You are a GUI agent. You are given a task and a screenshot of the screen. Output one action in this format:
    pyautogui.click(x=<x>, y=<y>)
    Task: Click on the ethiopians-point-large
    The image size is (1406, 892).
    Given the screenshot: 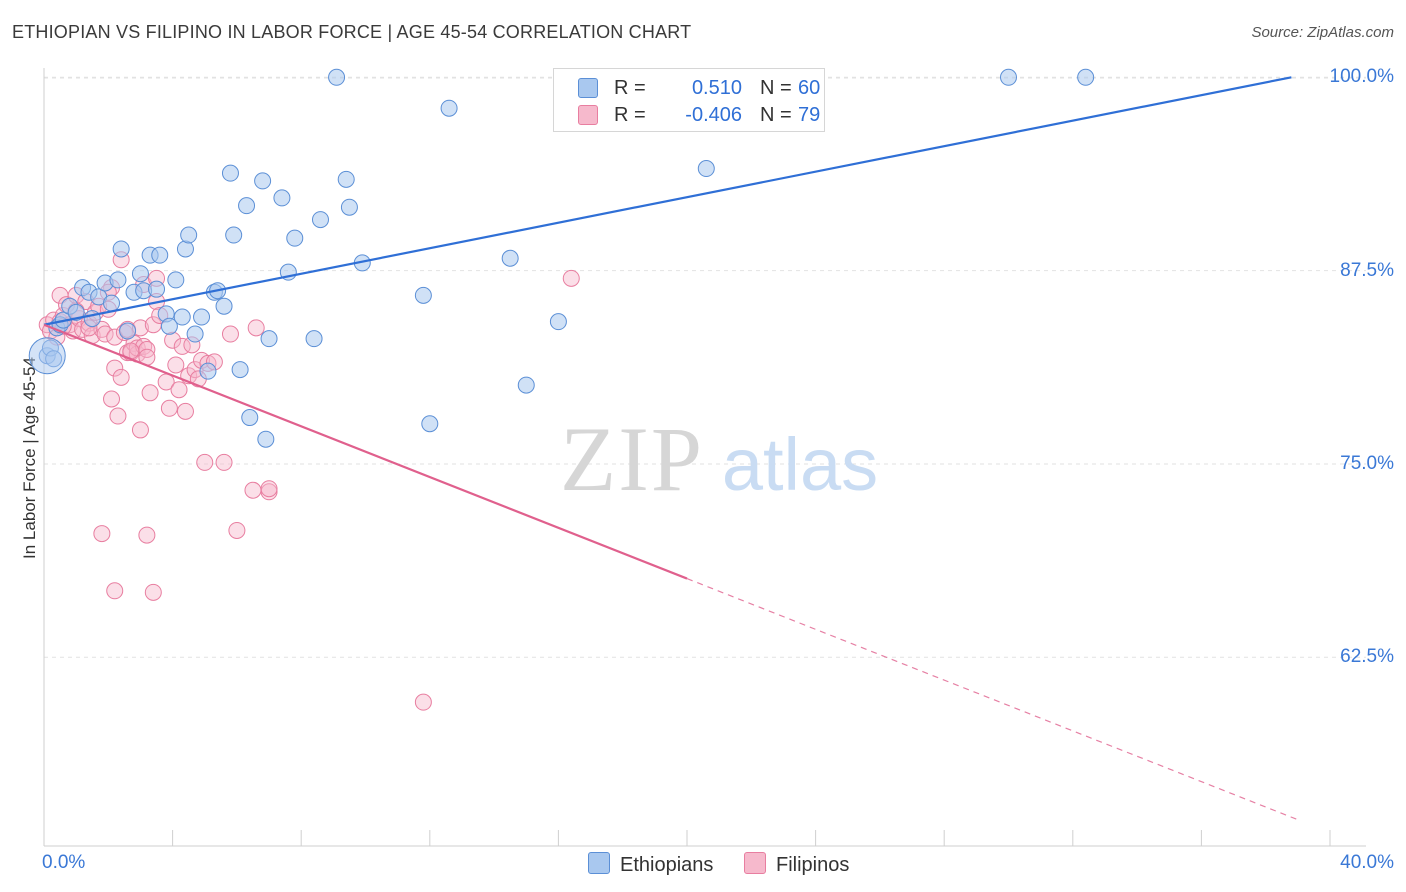 What is the action you would take?
    pyautogui.click(x=47, y=356)
    